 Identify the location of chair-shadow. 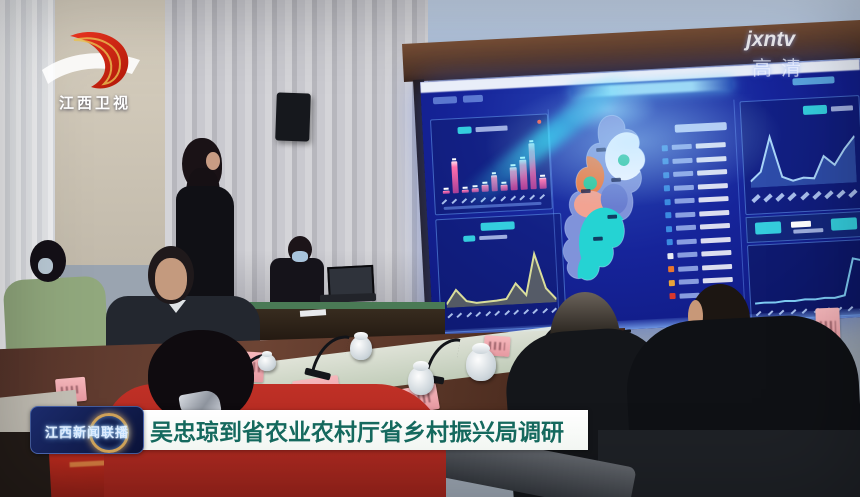
(729, 463).